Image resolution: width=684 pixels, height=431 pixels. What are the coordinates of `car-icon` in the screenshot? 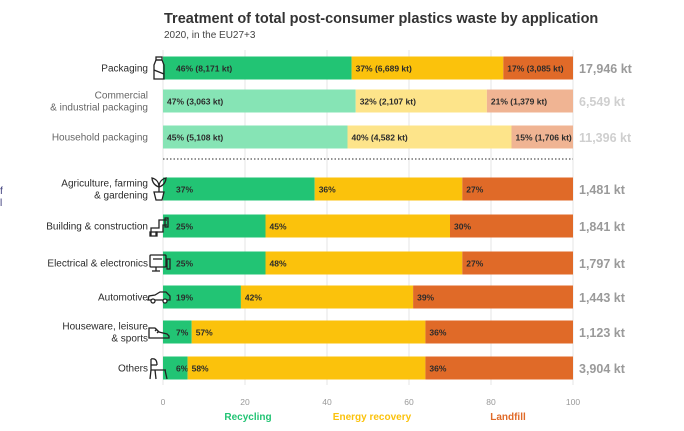 It's located at (159, 297).